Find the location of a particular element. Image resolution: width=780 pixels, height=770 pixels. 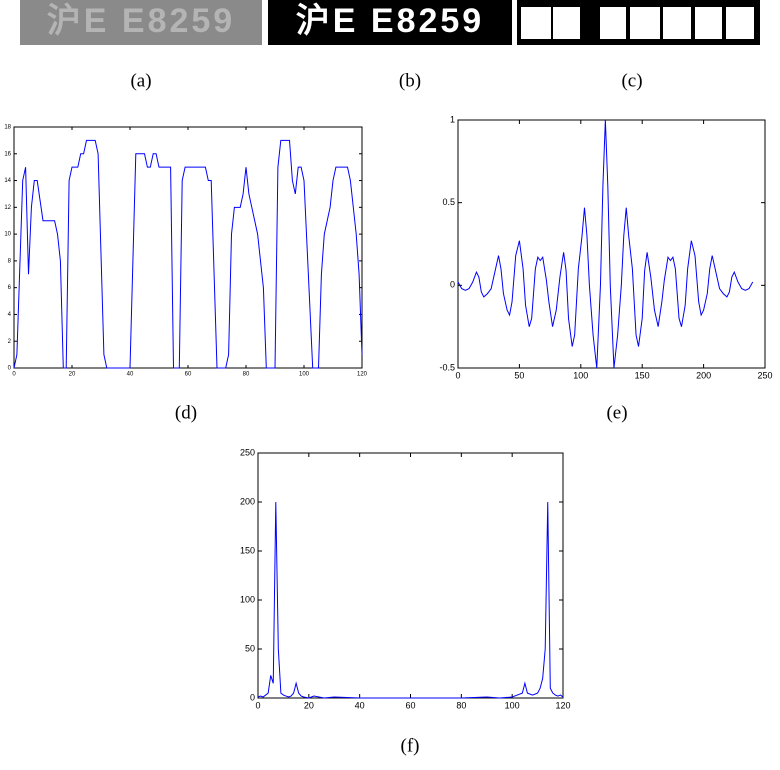

y-tick-label: 1 is located at coordinates (452, 119).